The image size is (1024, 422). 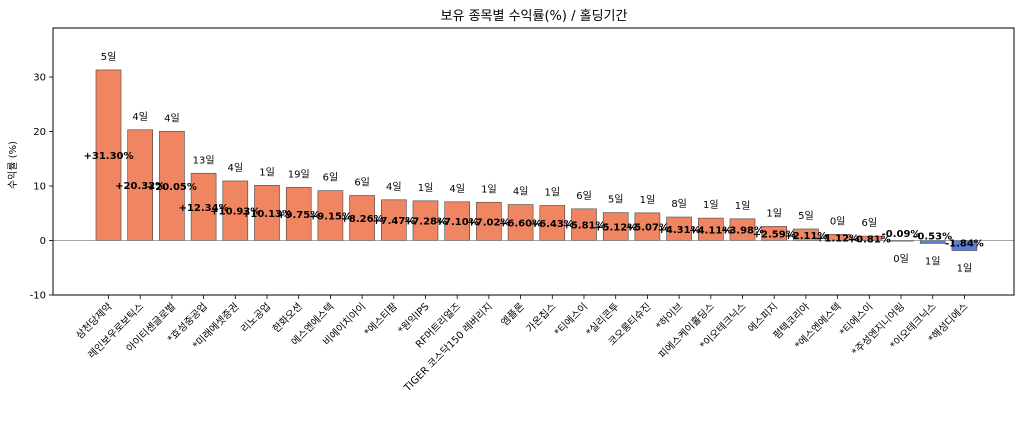 I want to click on bar-return-label: +10.13%, so click(x=267, y=214).